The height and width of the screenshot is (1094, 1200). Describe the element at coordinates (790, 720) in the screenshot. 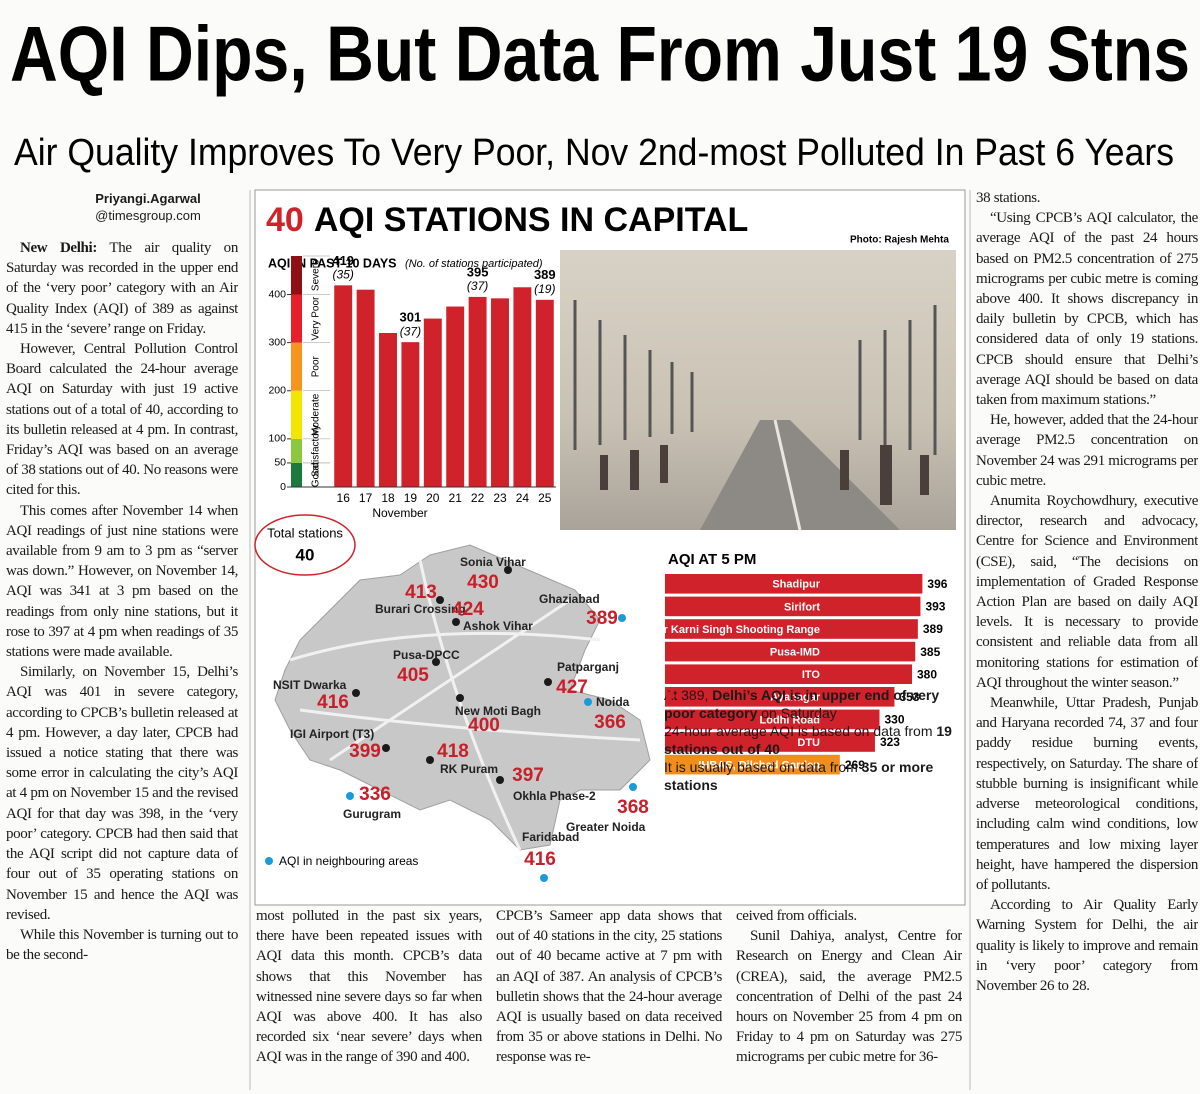

I see `bar-label: Lodhi Road` at that location.